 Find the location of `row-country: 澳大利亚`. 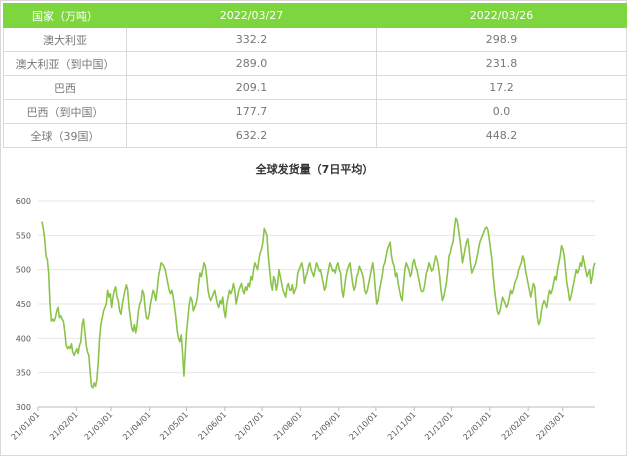

row-country: 澳大利亚 is located at coordinates (65, 39).